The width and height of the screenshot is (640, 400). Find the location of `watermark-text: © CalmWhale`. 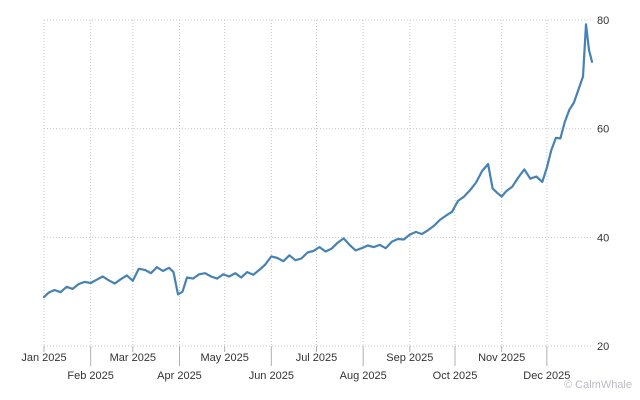

watermark-text: © CalmWhale is located at coordinates (598, 385).